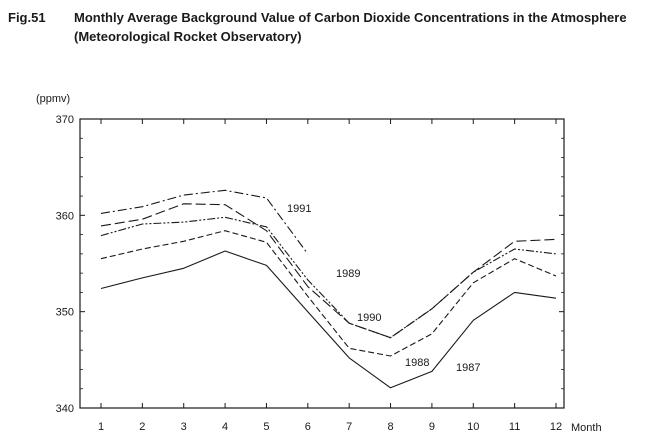 This screenshot has height=438, width=650. I want to click on x-tick-label: 3, so click(184, 427).